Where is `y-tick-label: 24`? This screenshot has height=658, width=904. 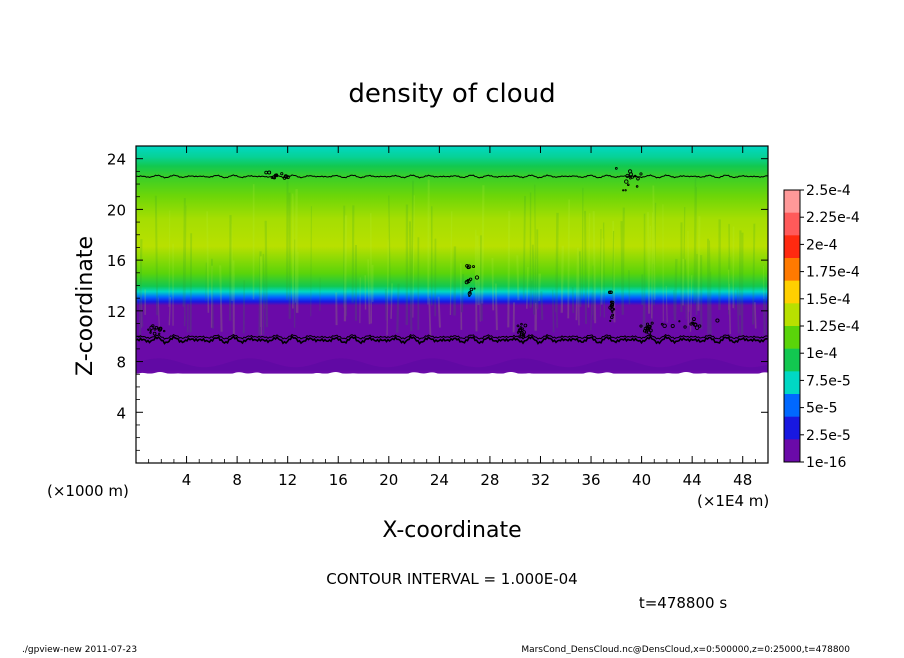
y-tick-label: 24 is located at coordinates (116, 160).